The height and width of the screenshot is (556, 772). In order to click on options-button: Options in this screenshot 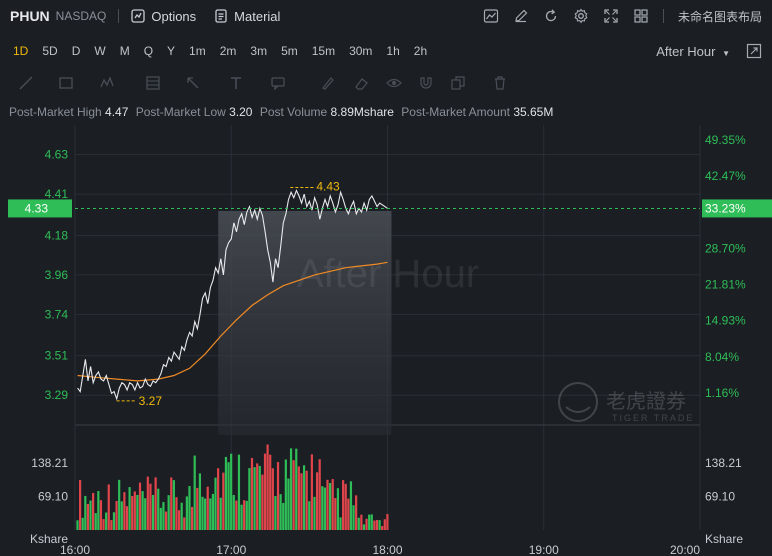, I will do `click(163, 16)`.